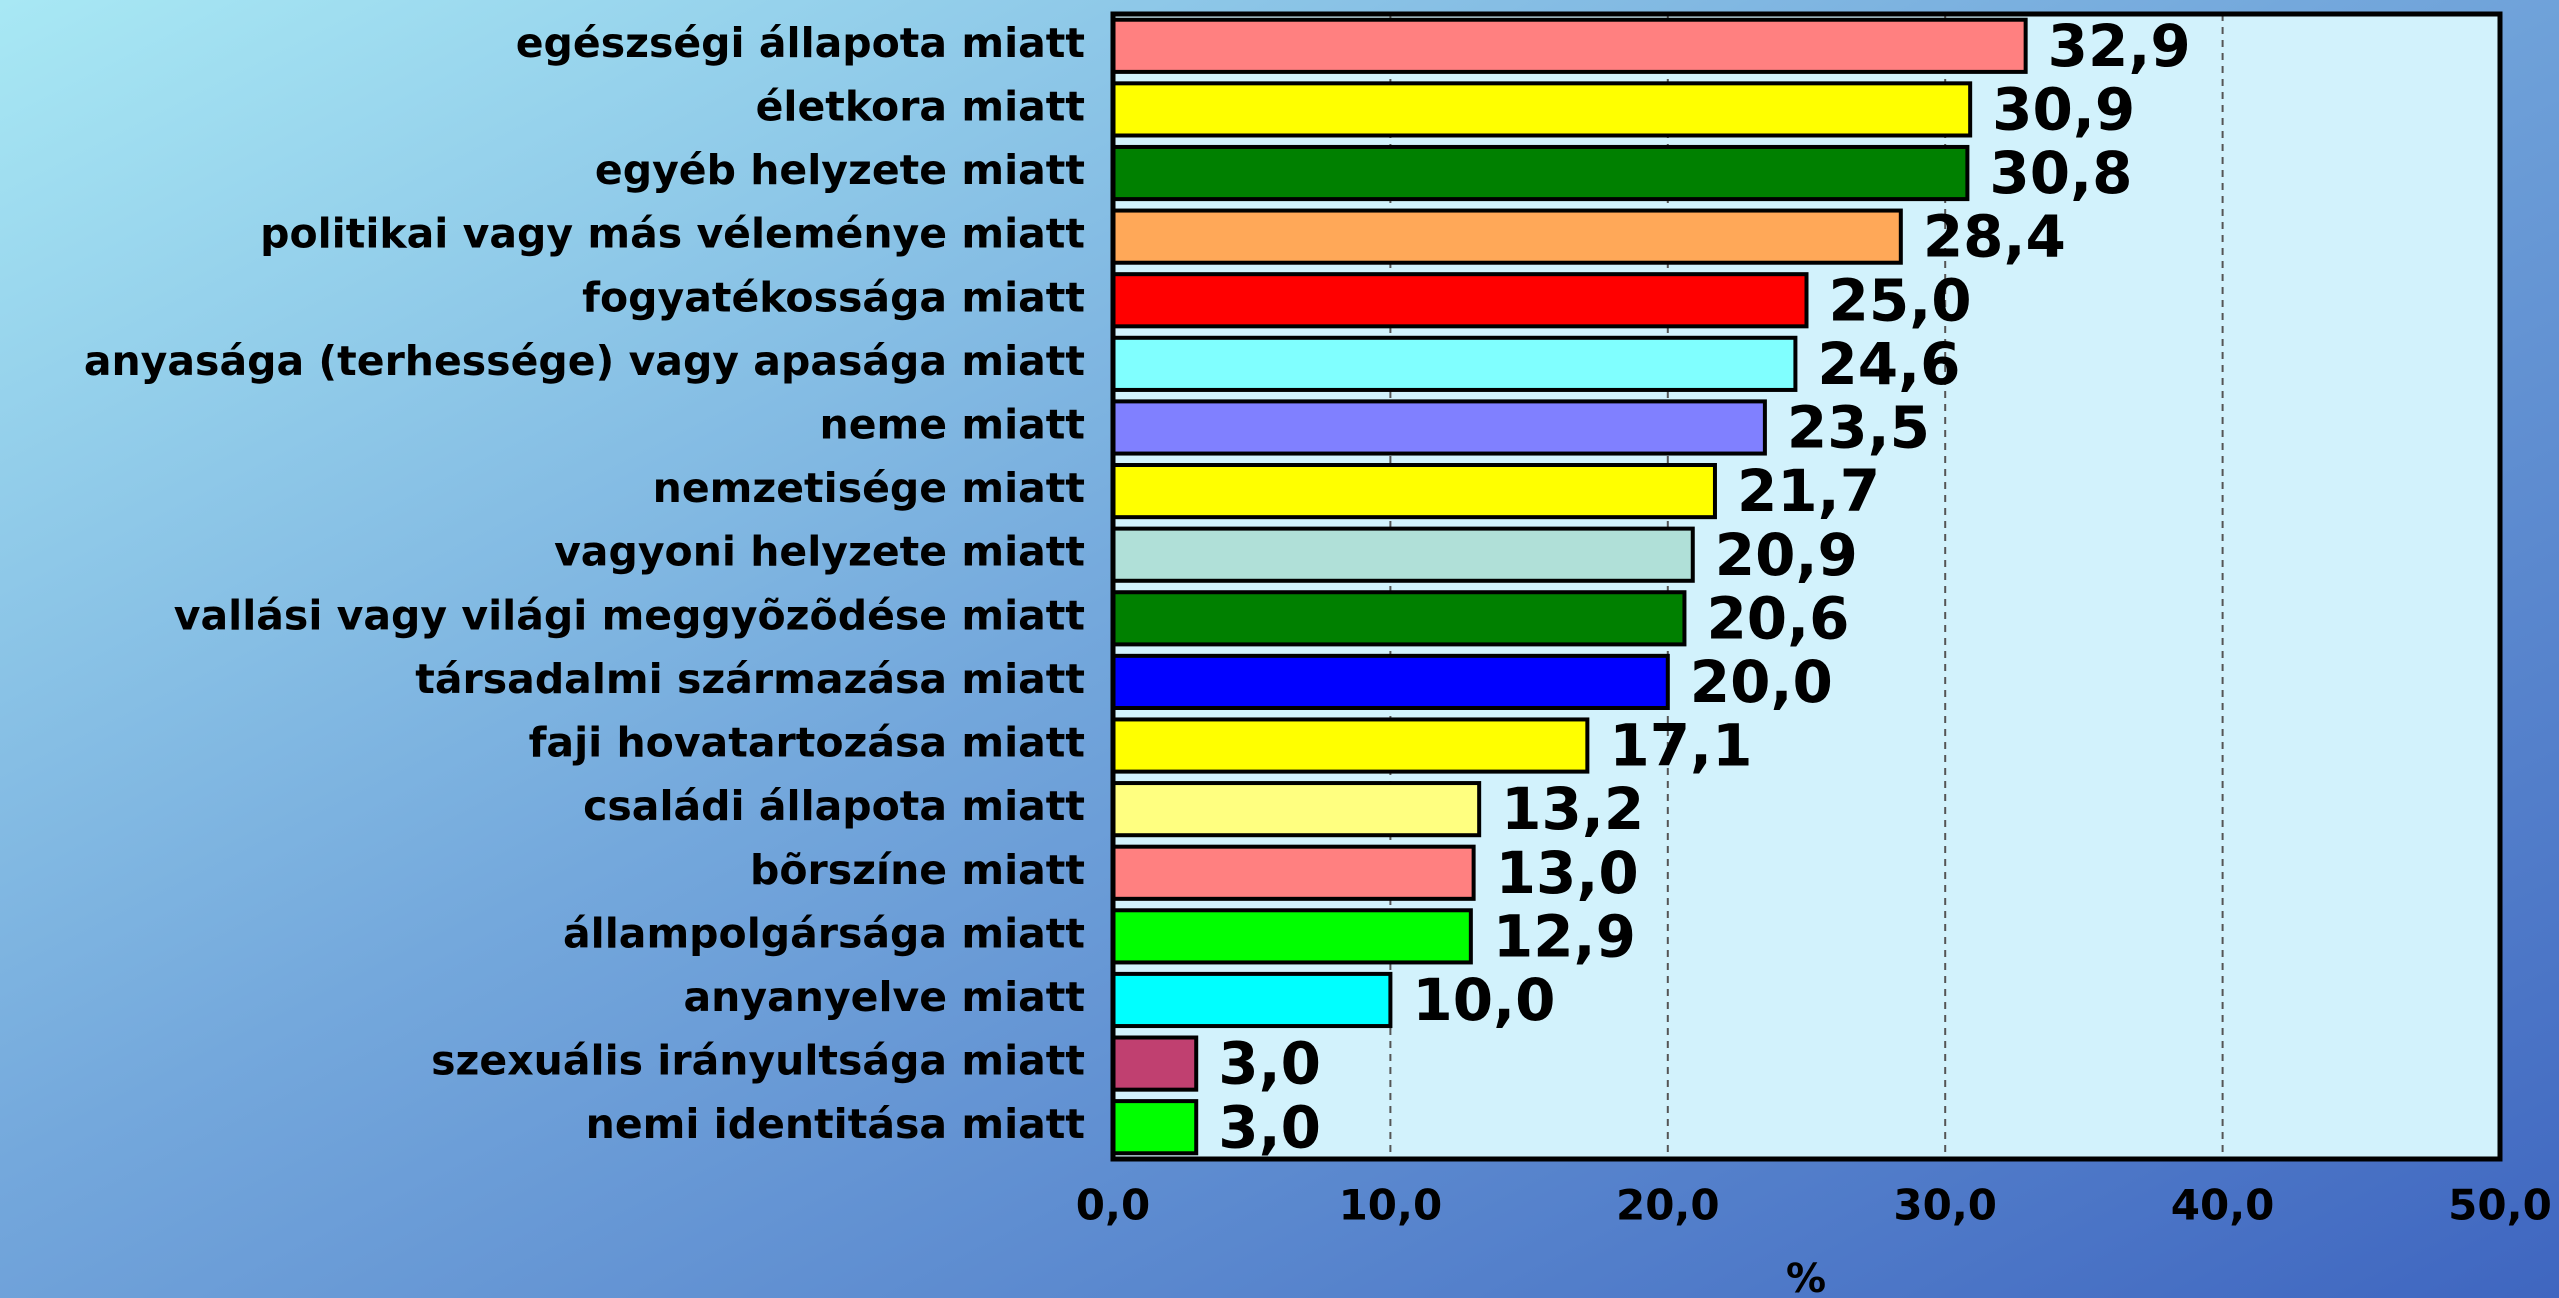  Describe the element at coordinates (920, 106) in the screenshot. I see `y-tick-label: életkora miatt` at that location.